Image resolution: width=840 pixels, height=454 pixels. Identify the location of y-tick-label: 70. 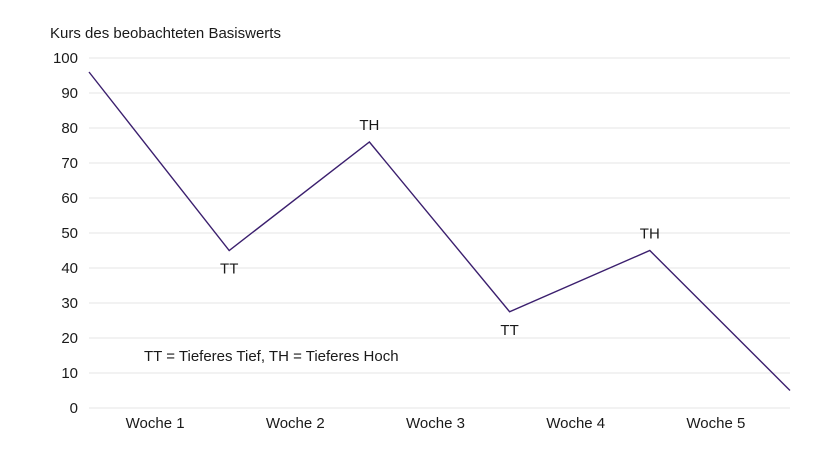
(69, 163).